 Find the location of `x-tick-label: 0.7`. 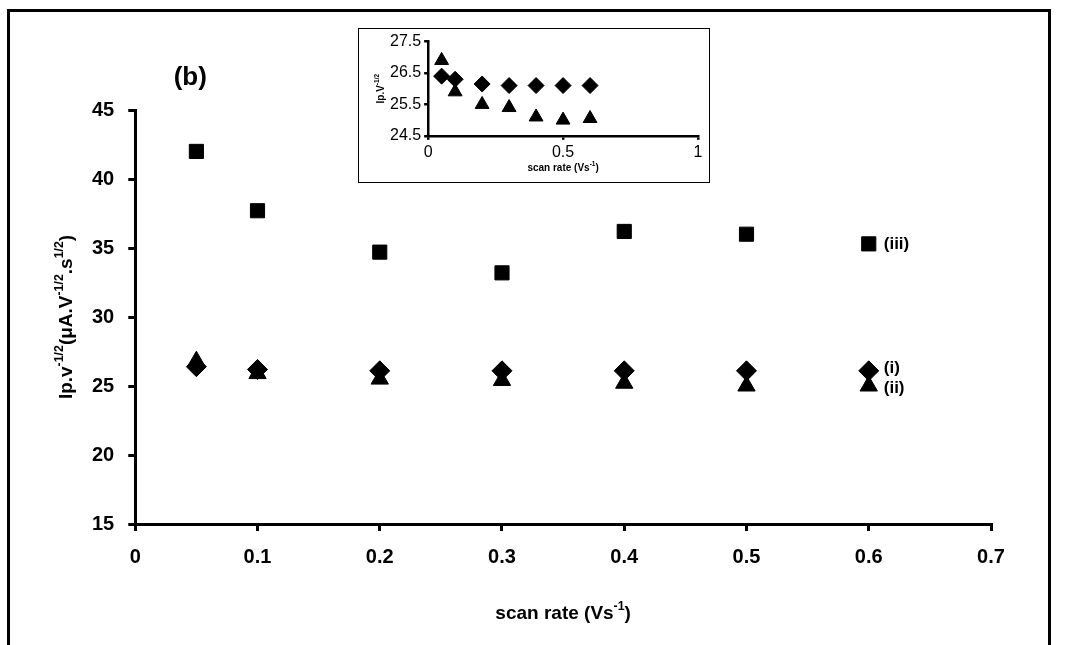

x-tick-label: 0.7 is located at coordinates (991, 555).